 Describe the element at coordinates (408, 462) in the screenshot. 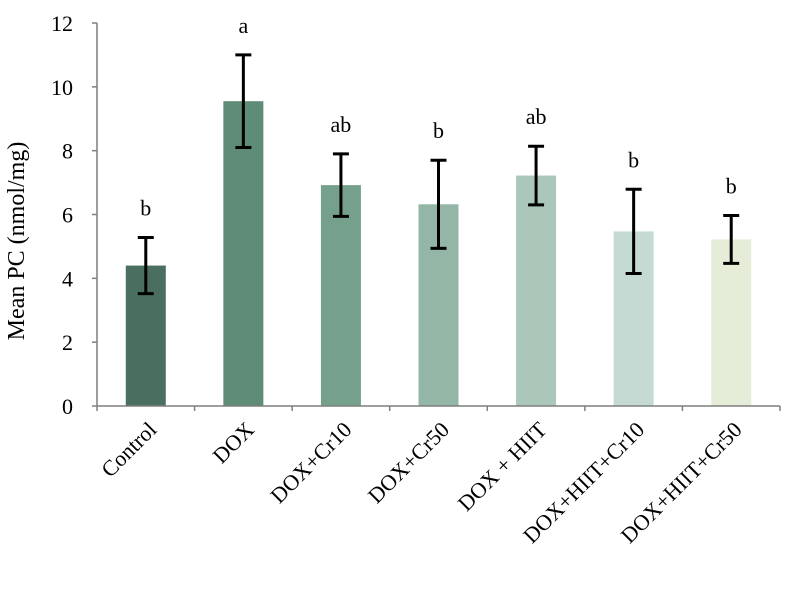

I see `x-tick-label: DOX+Cr50` at that location.